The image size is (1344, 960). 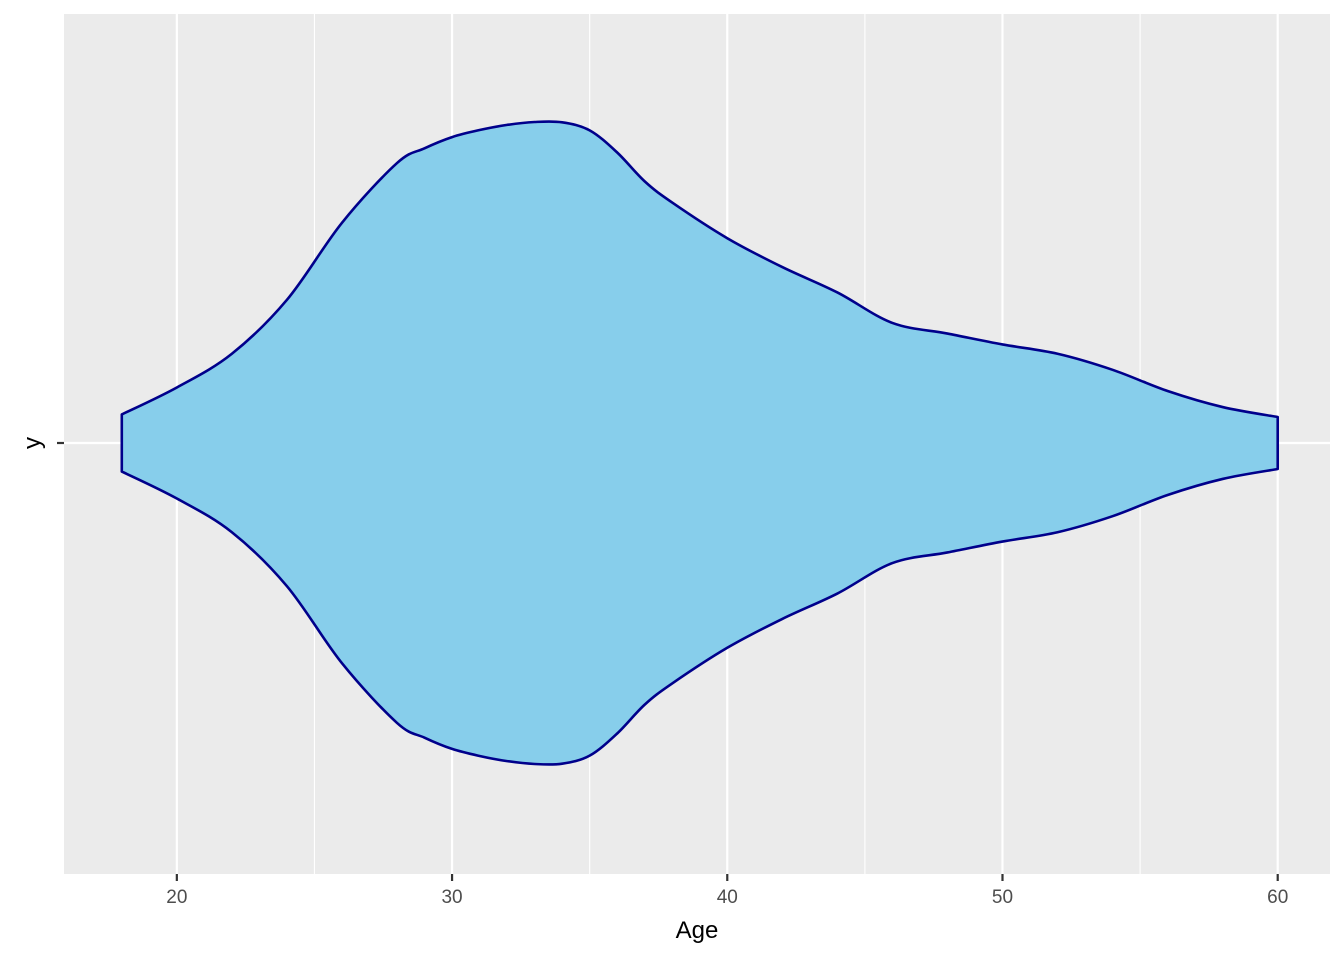 What do you see at coordinates (451, 897) in the screenshot?
I see `x-tick-label: 30` at bounding box center [451, 897].